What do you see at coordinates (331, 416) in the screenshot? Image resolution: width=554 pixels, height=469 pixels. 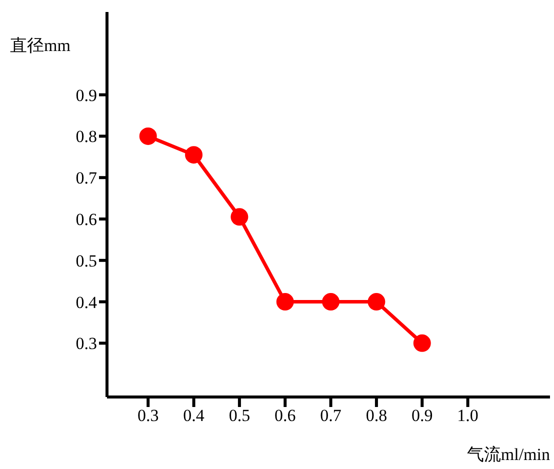 I see `x-tick-label: 0.7` at bounding box center [331, 416].